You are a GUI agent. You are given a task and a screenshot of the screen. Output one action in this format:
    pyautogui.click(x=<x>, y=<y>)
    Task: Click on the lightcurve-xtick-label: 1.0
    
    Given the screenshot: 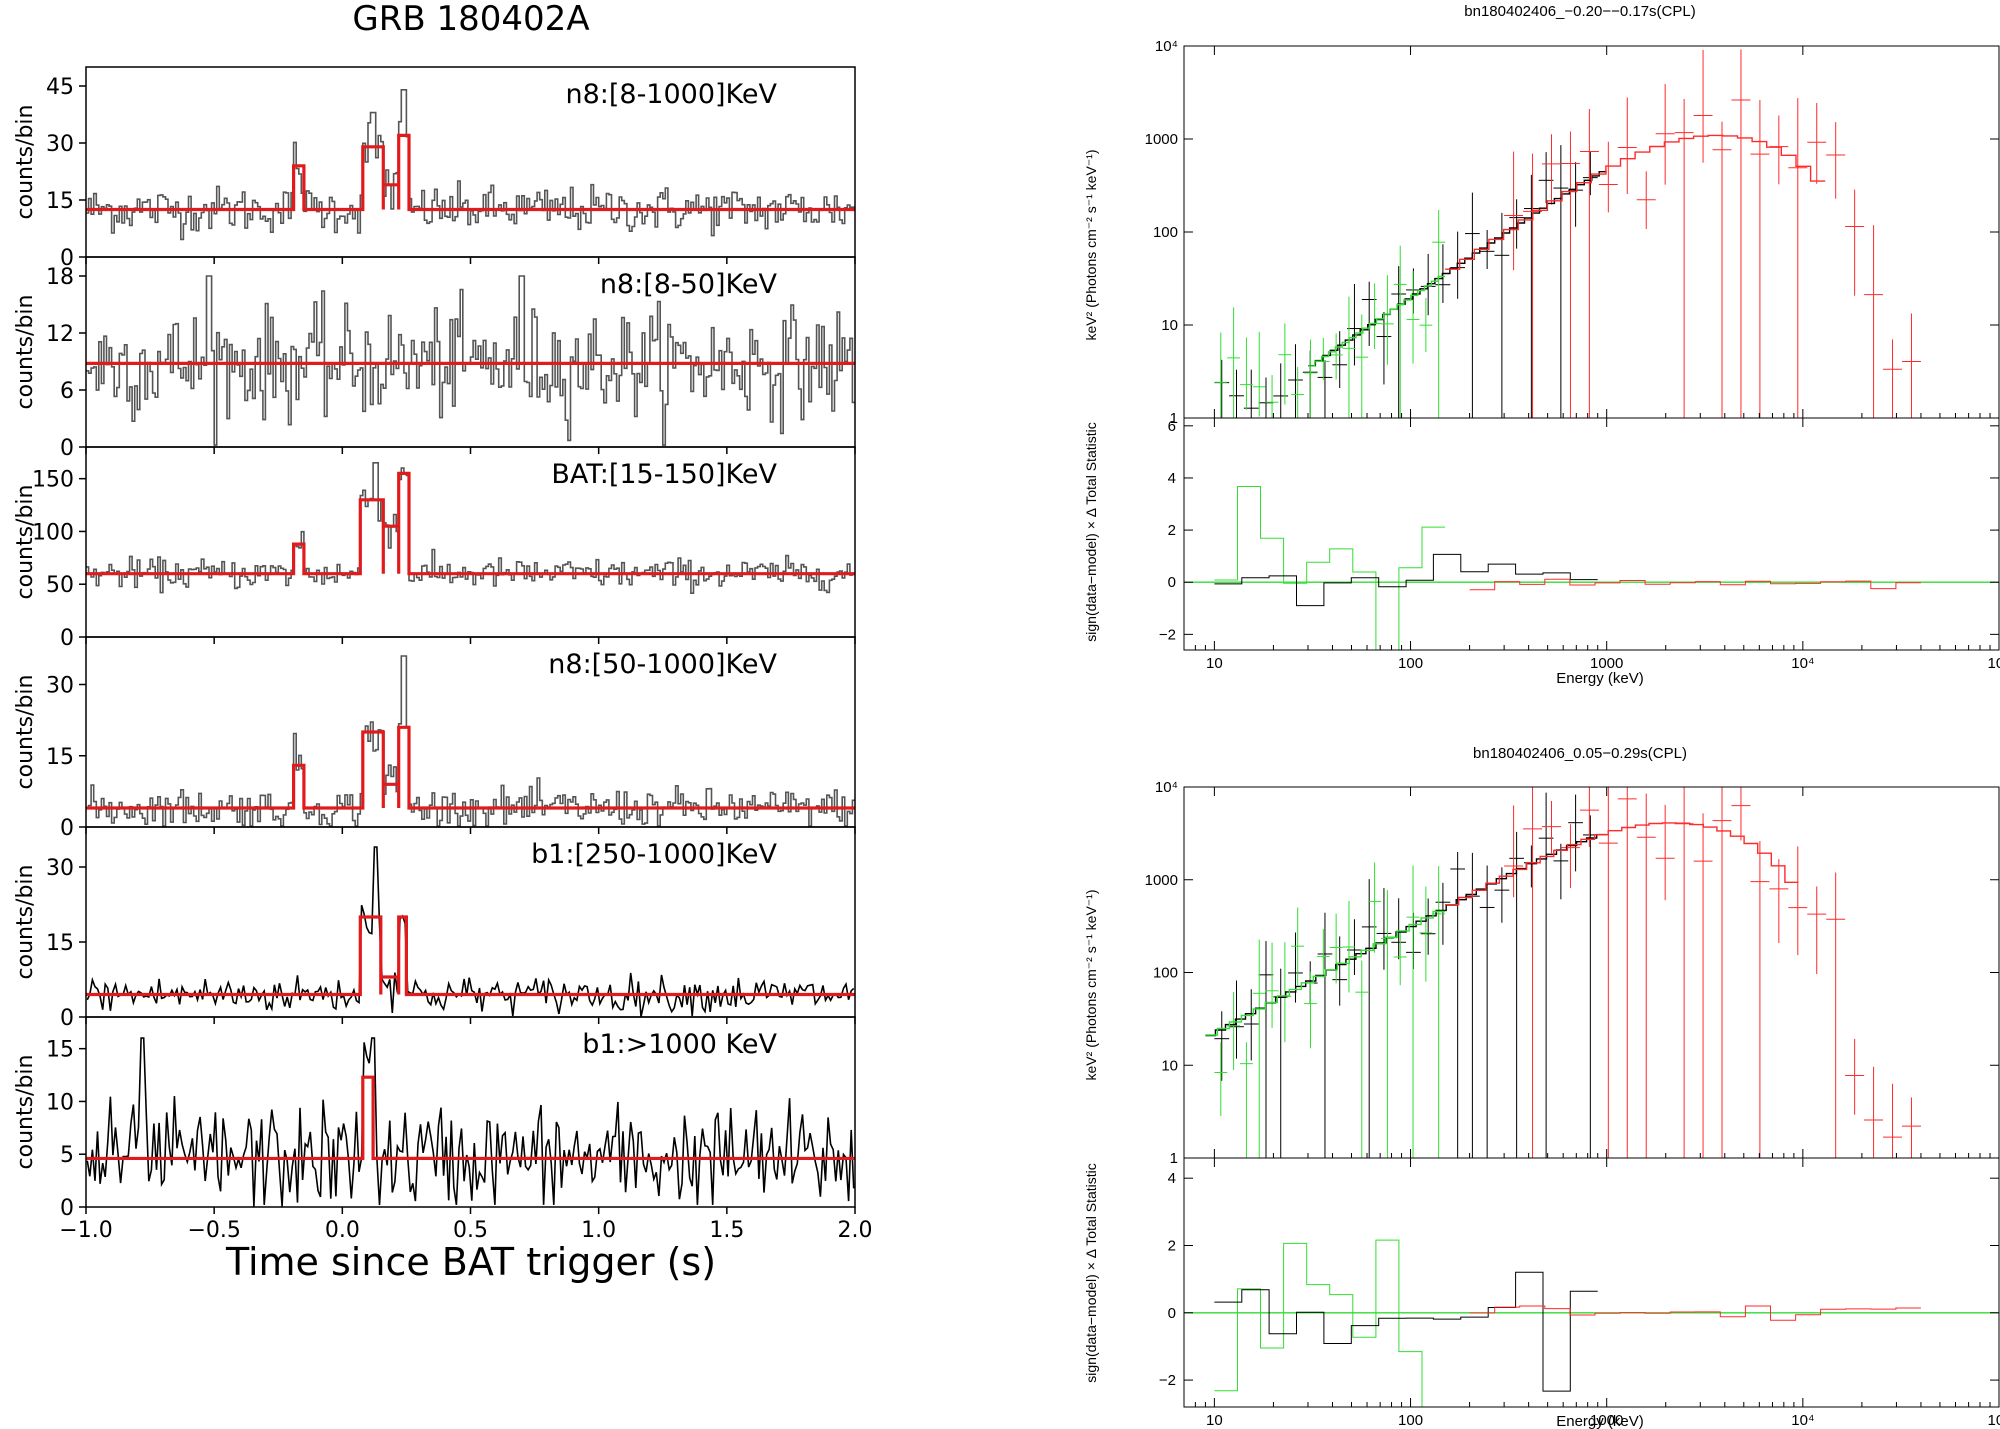 What is the action you would take?
    pyautogui.click(x=598, y=1230)
    